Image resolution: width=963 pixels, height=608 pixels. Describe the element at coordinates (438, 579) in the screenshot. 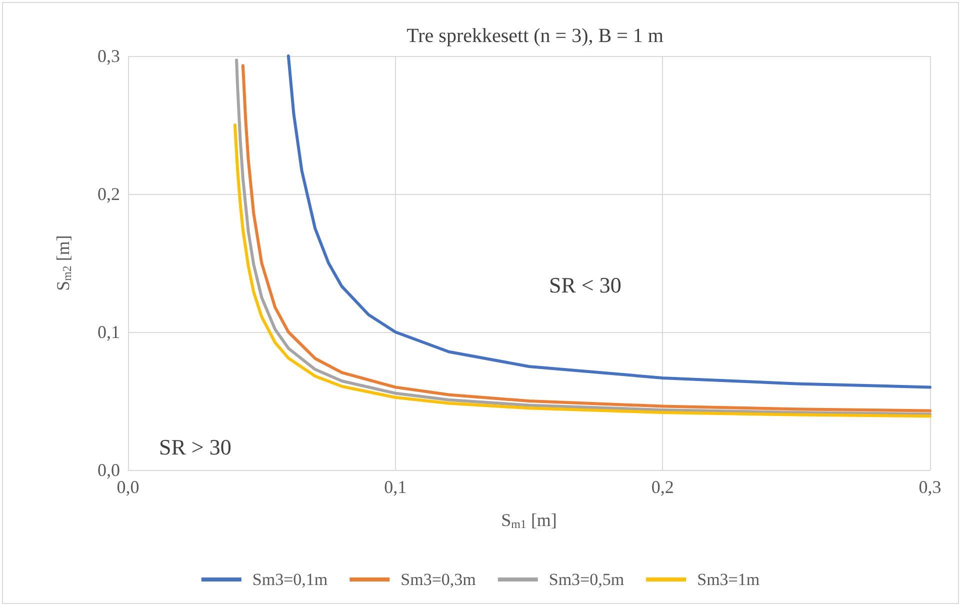

I see `legend-label: Sm3=0,3m` at that location.